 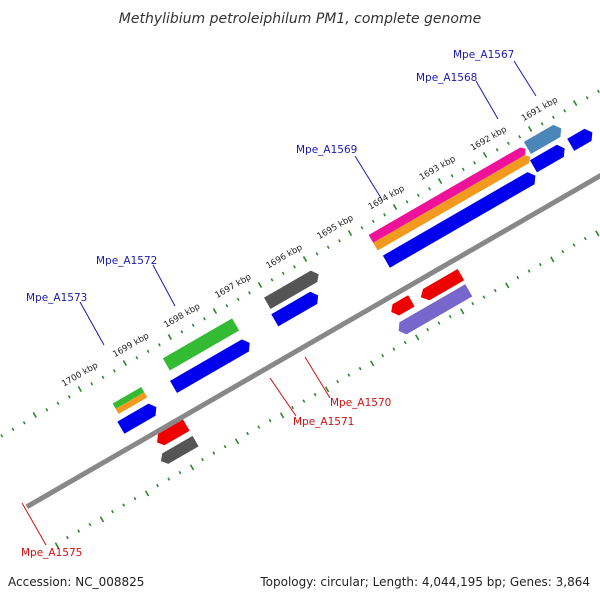 What do you see at coordinates (233, 286) in the screenshot?
I see `tick-label: 1697 kbp` at bounding box center [233, 286].